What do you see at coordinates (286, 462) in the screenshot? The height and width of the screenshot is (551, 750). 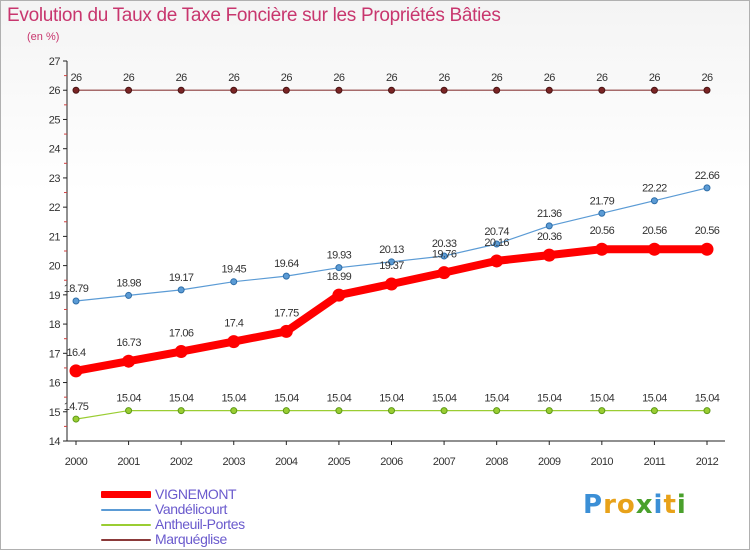 I see `x-tick-label: 2004` at bounding box center [286, 462].